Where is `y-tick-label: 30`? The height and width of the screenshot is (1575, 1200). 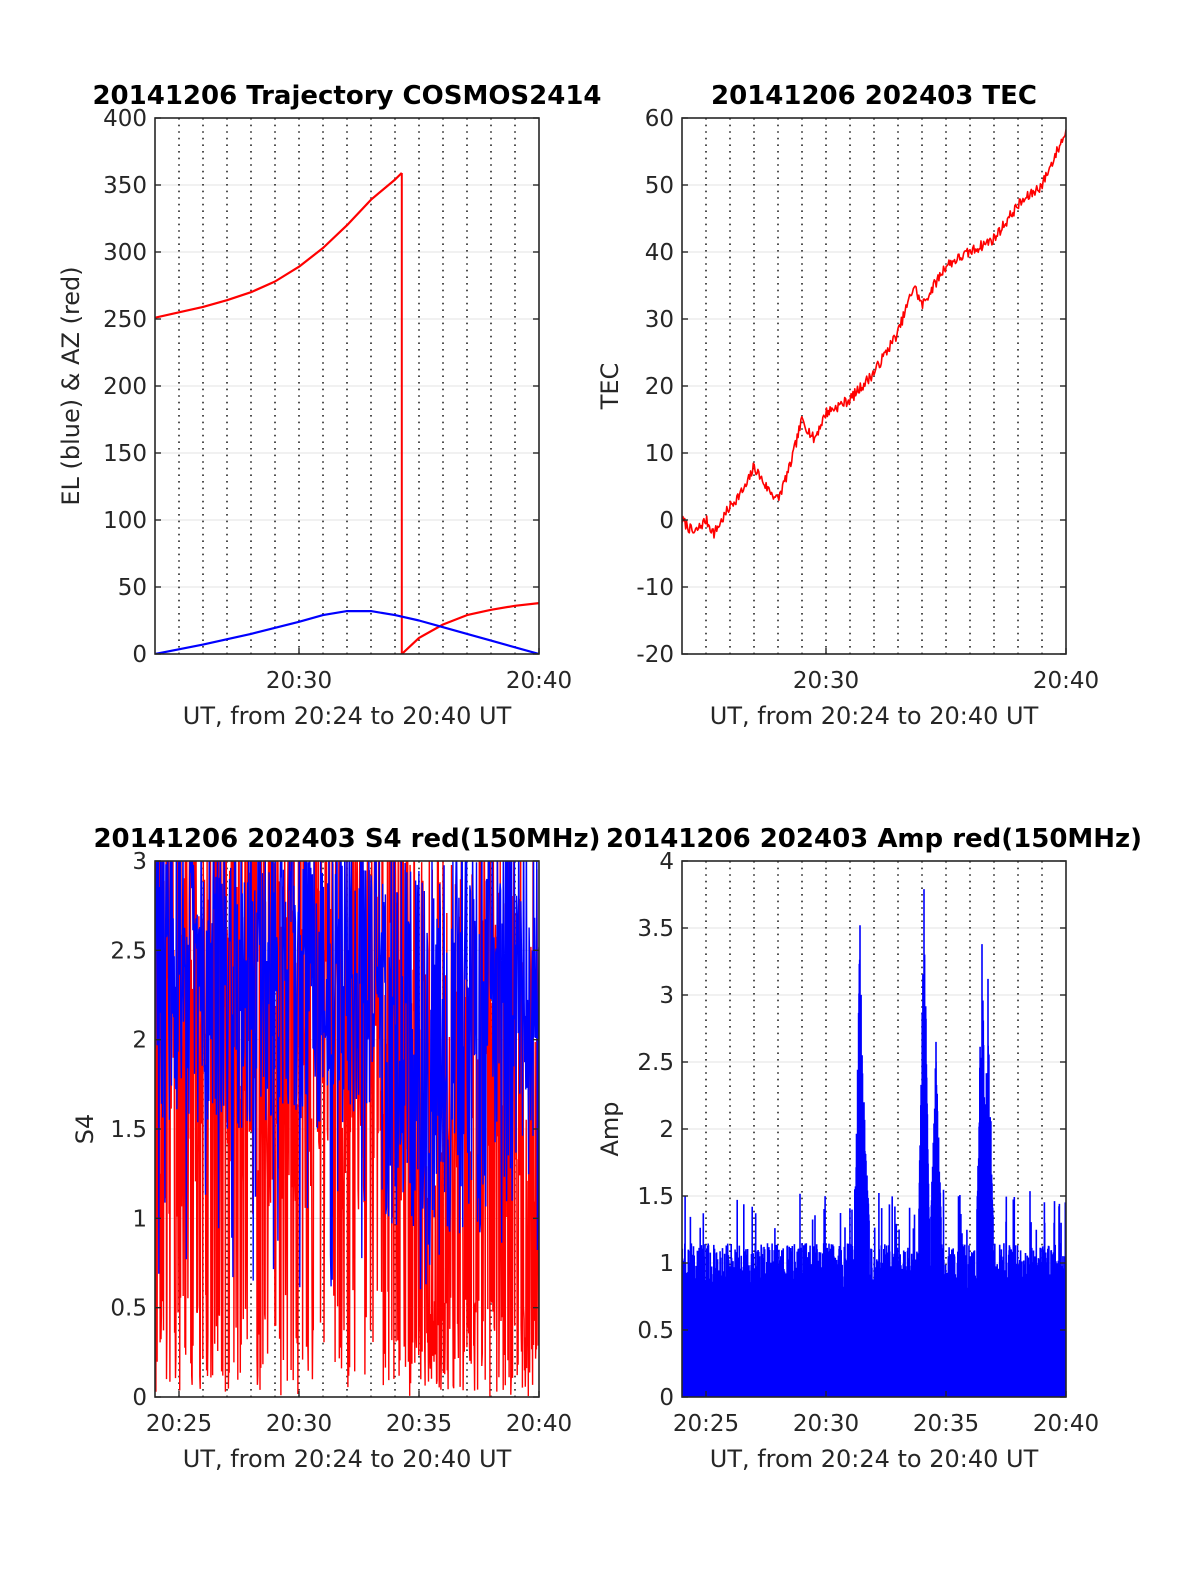 y-tick-label: 30 is located at coordinates (659, 320).